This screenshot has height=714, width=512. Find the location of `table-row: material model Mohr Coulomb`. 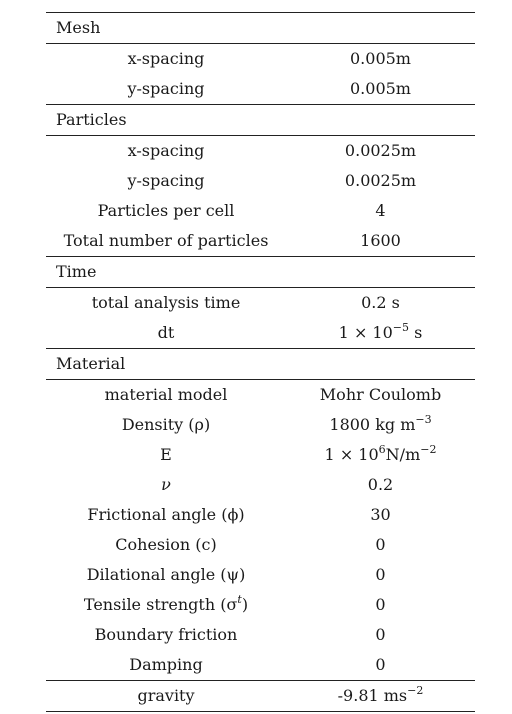

table-row: material model Mohr Coulomb is located at coordinates (260, 394).